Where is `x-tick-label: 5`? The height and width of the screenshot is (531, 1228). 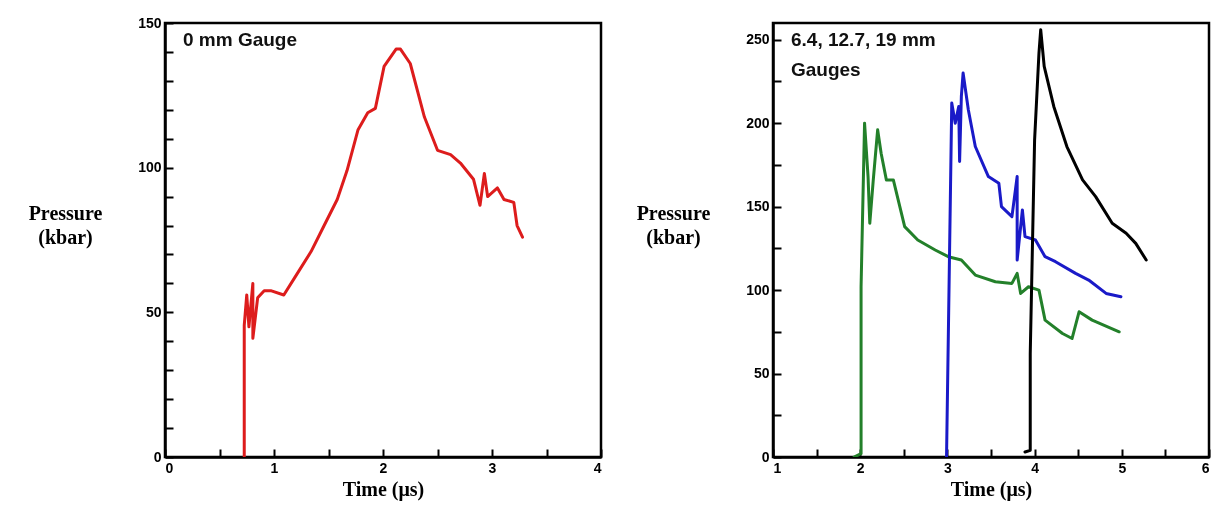
x-tick-label: 5 is located at coordinates (1122, 467).